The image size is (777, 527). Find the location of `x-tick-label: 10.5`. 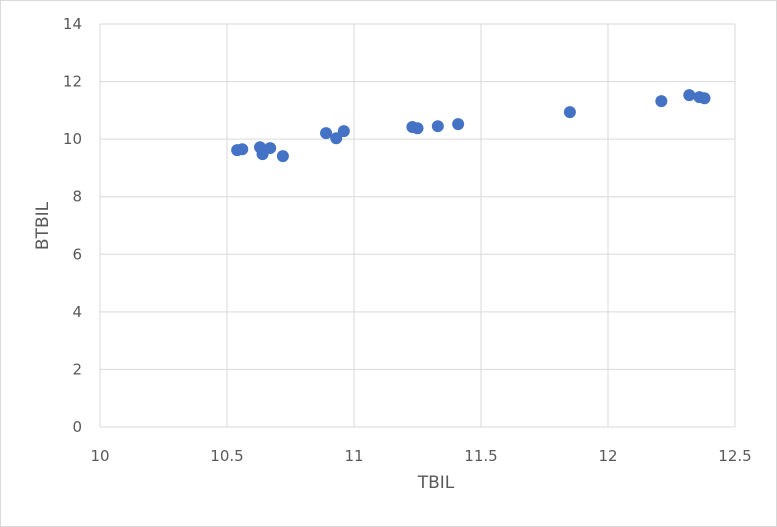

x-tick-label: 10.5 is located at coordinates (226, 456).